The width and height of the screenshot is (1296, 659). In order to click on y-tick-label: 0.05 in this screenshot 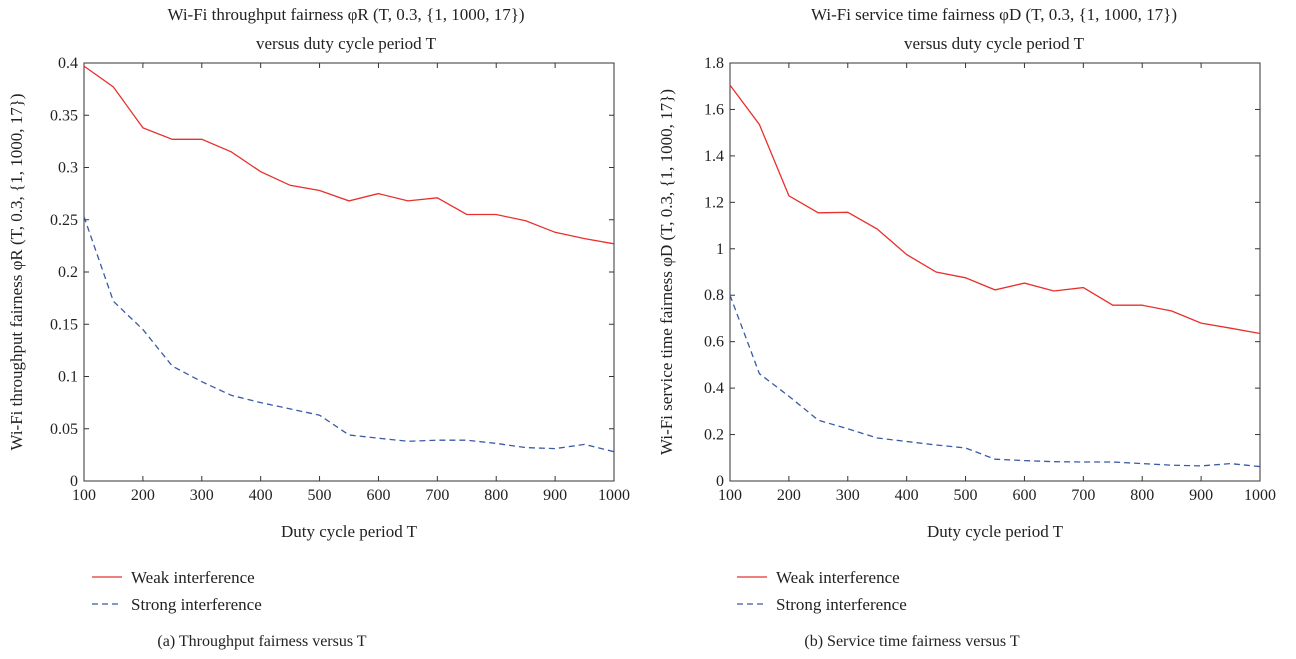, I will do `click(64, 429)`.